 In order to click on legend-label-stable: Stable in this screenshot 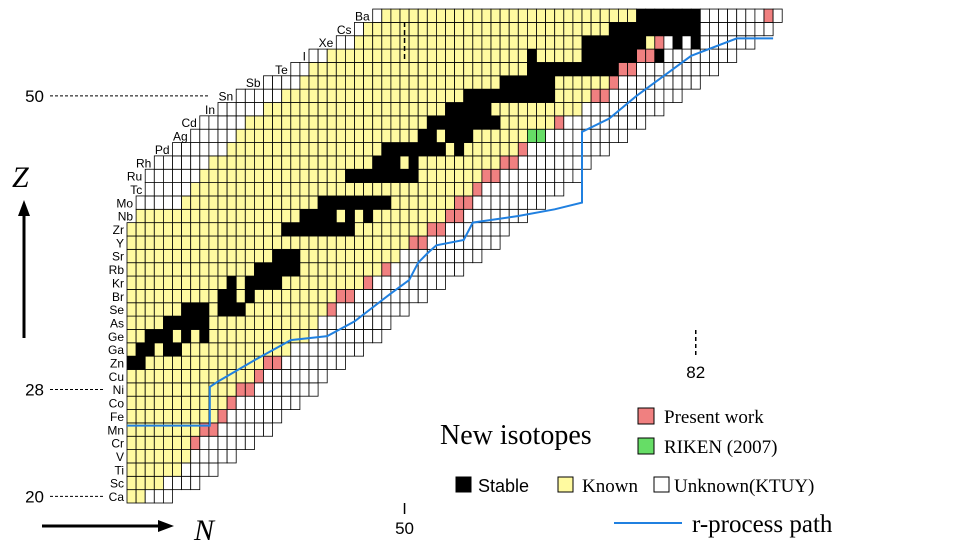, I will do `click(503, 486)`.